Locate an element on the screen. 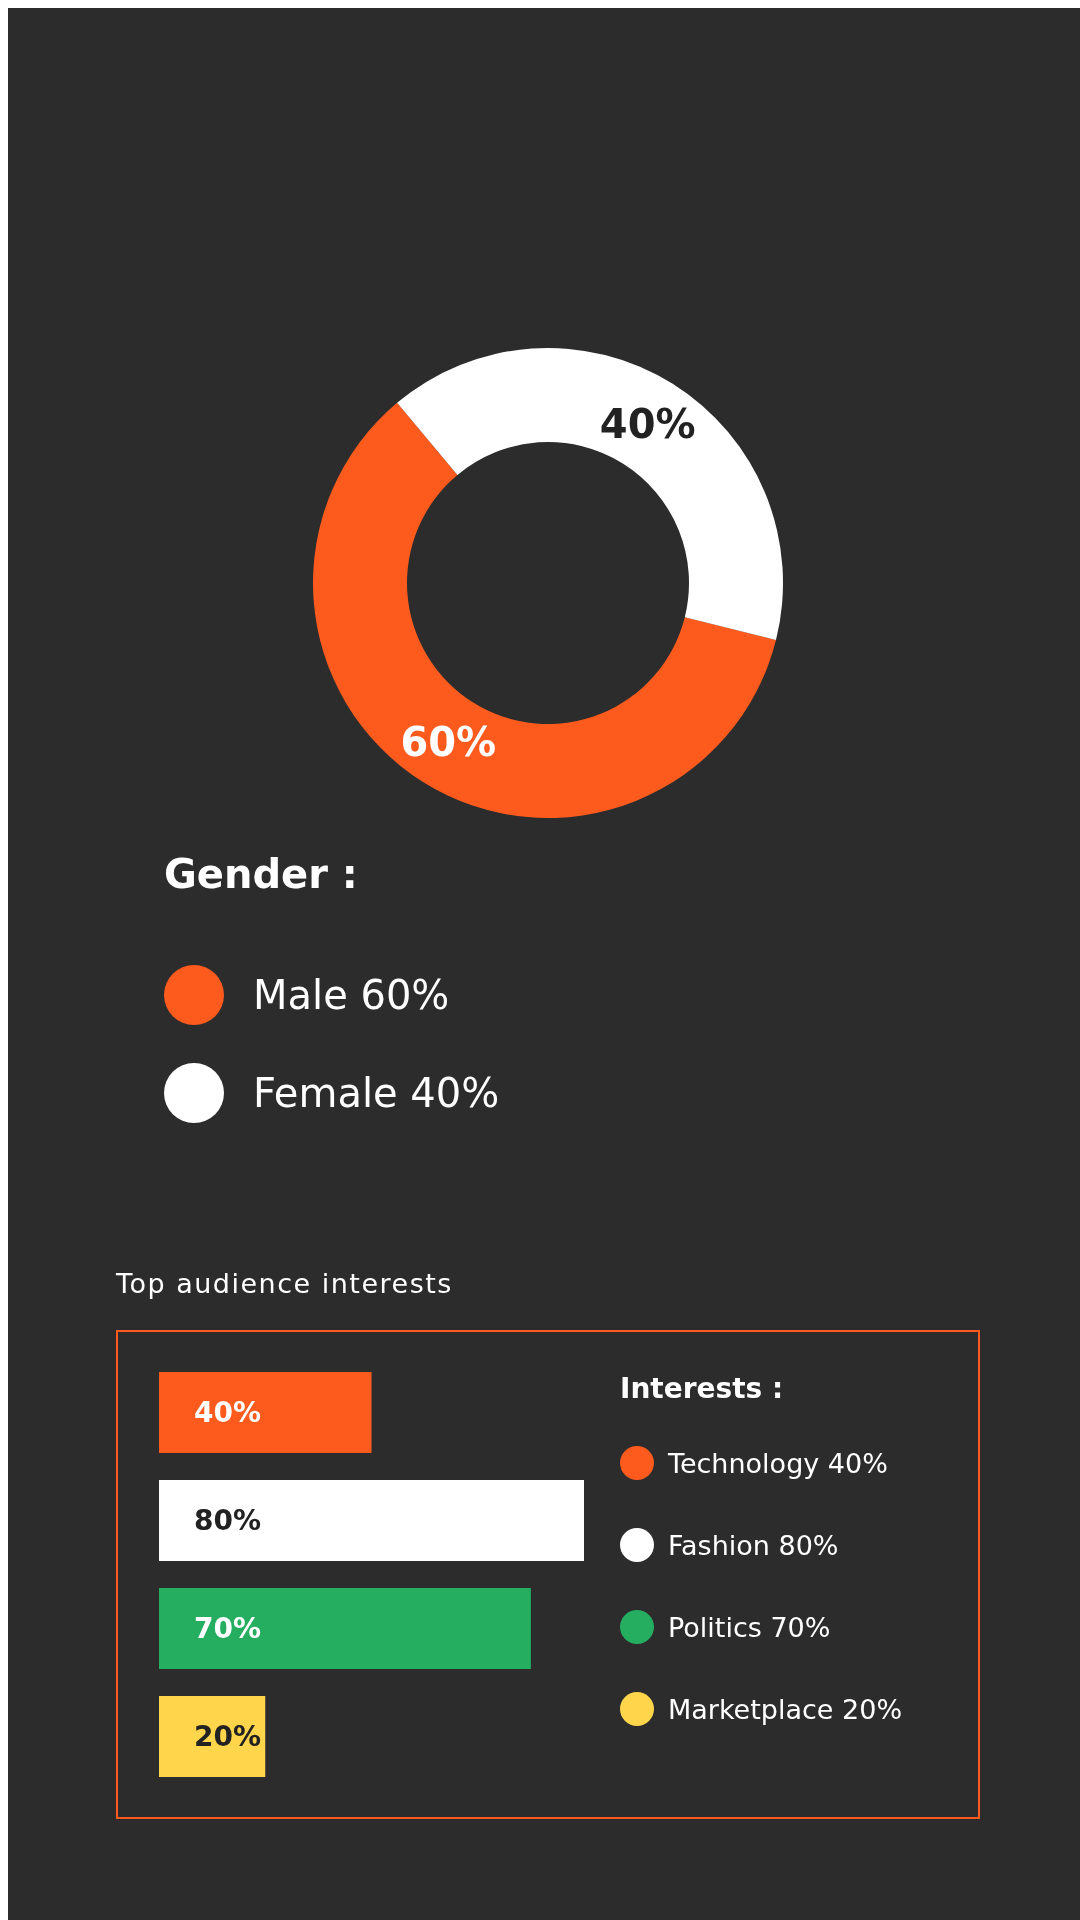 The image size is (1080, 1920). legend-label: Politics 70% is located at coordinates (749, 1627).